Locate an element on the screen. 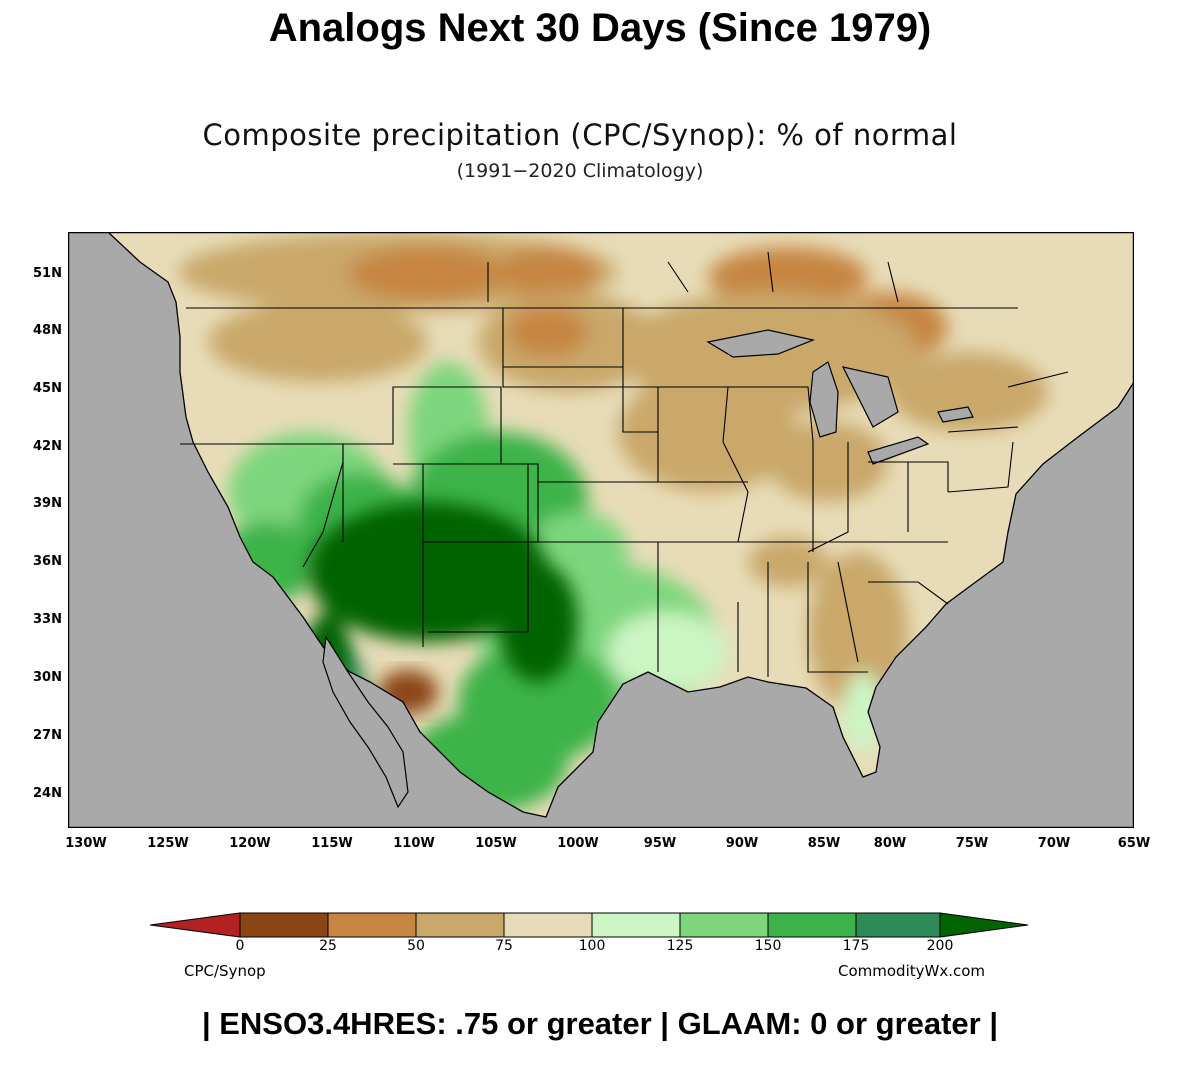 This screenshot has width=1200, height=1071. lon-label: 95W is located at coordinates (660, 843).